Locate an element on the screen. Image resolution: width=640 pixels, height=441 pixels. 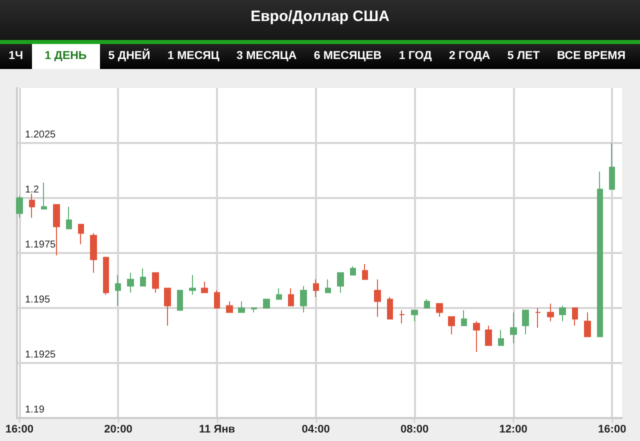
x-tick-label: 11 Янв is located at coordinates (217, 430).